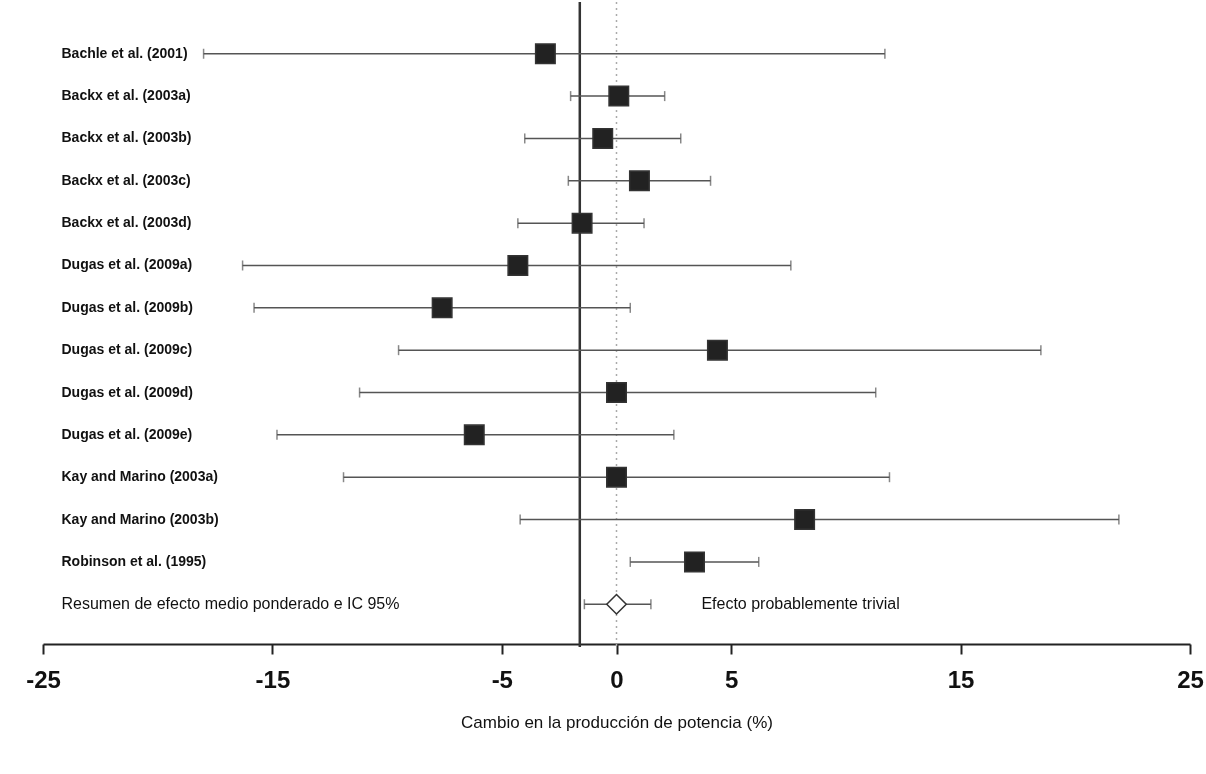 This screenshot has height=774, width=1206. What do you see at coordinates (617, 679) in the screenshot?
I see `x-tick-label: 0` at bounding box center [617, 679].